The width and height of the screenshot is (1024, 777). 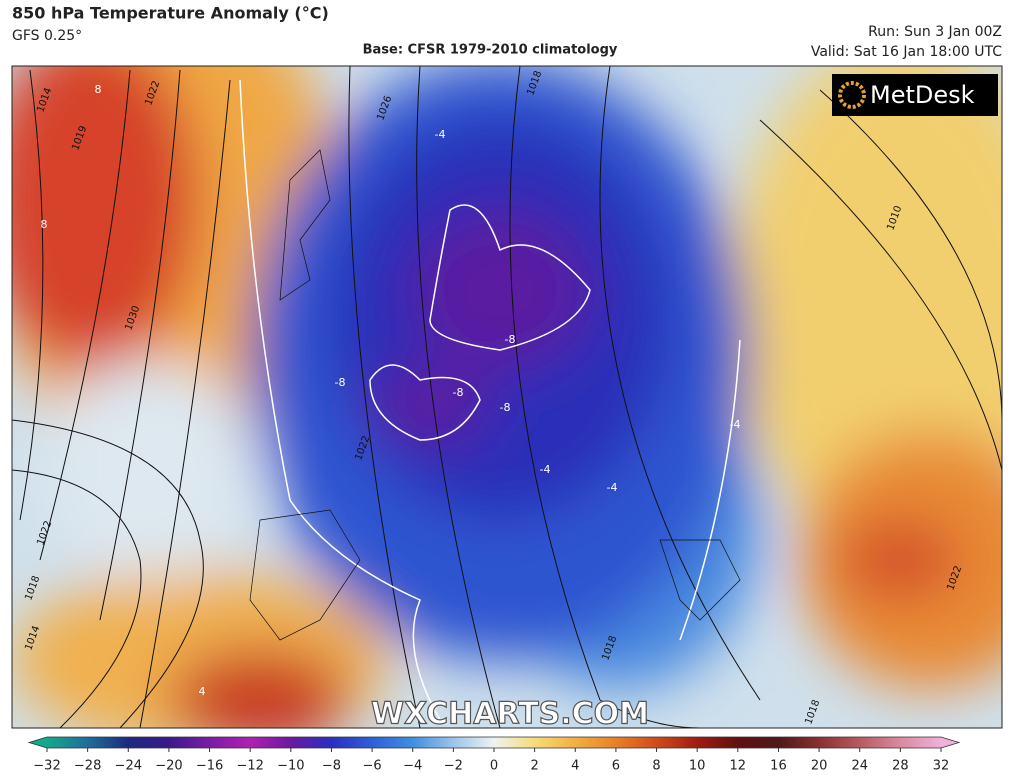 What do you see at coordinates (47, 36) in the screenshot?
I see `model: GFS 0.25°` at bounding box center [47, 36].